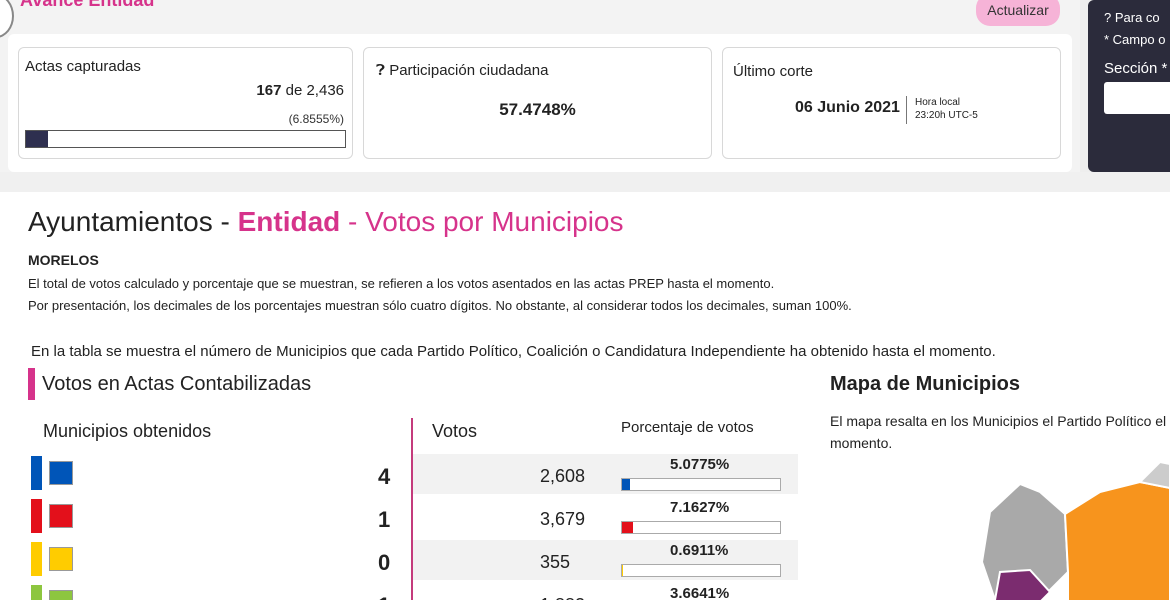 The image size is (1170, 600). I want to click on actas-count-line: 167 de 2,436, so click(300, 90).